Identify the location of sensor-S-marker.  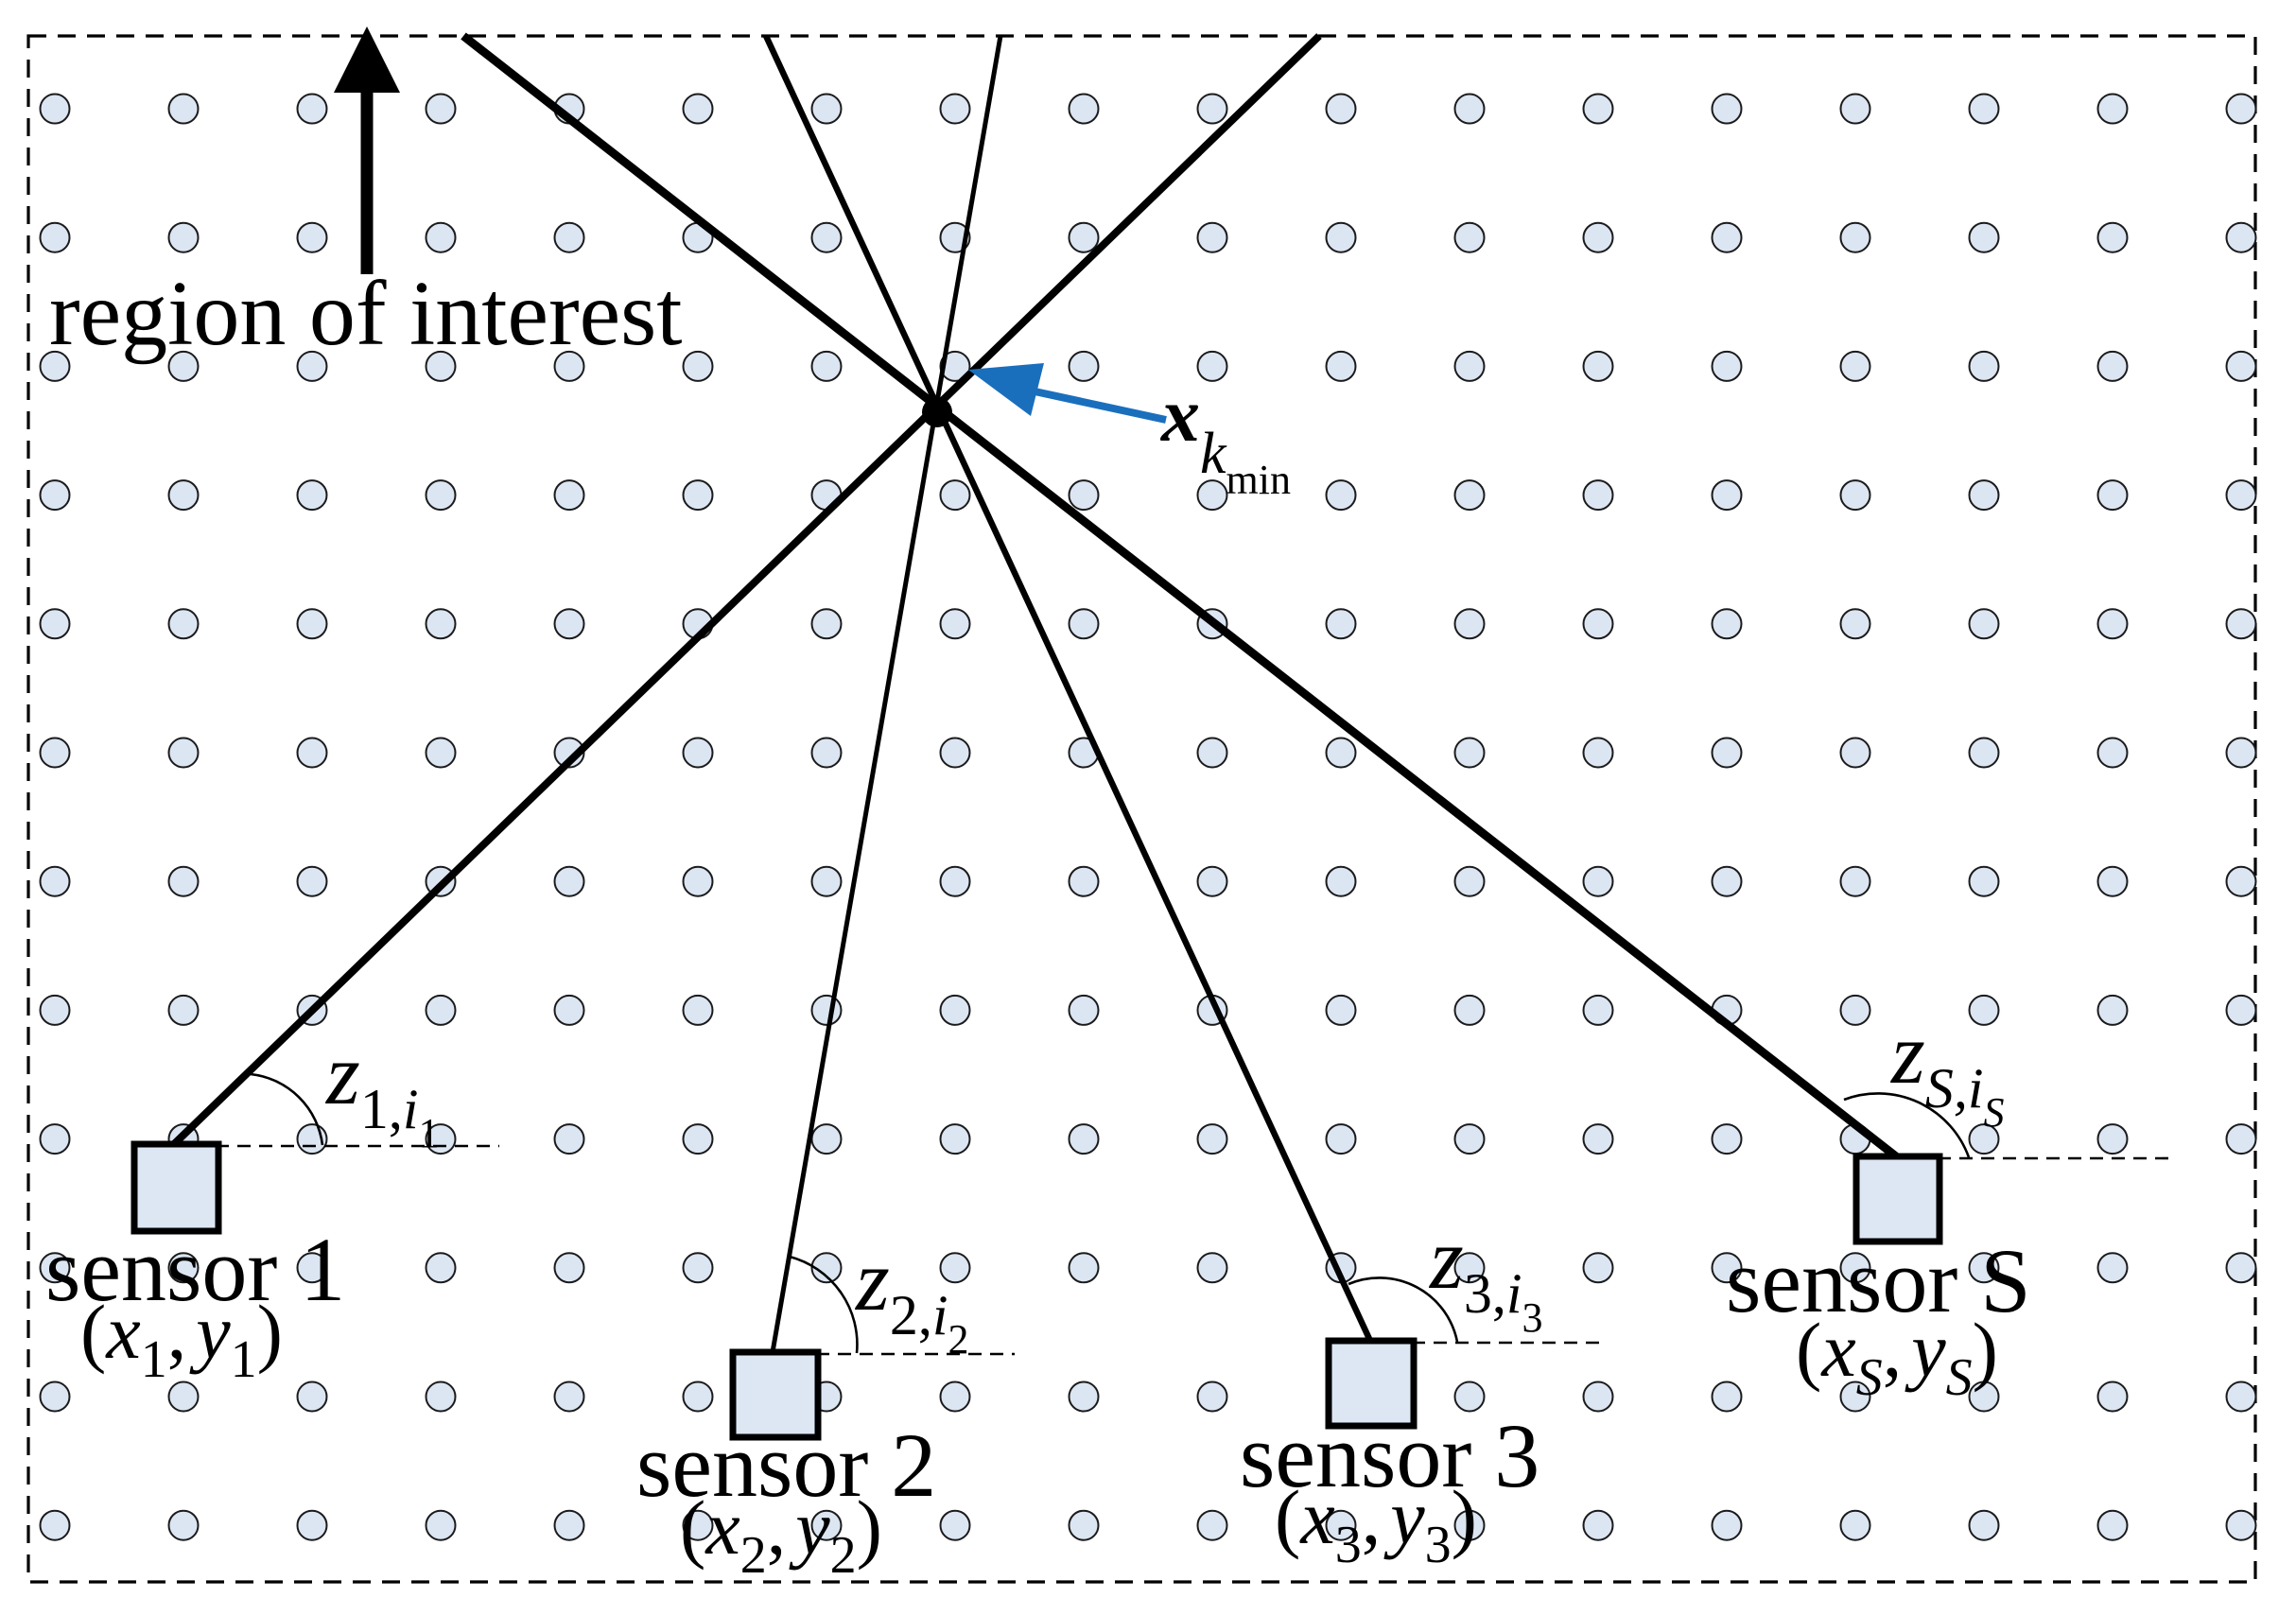
(1898, 1199).